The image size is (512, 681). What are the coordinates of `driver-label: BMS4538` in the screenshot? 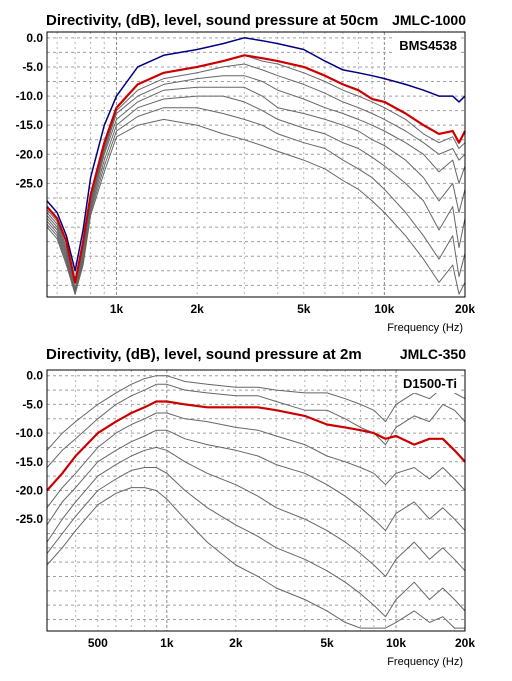 It's located at (428, 45).